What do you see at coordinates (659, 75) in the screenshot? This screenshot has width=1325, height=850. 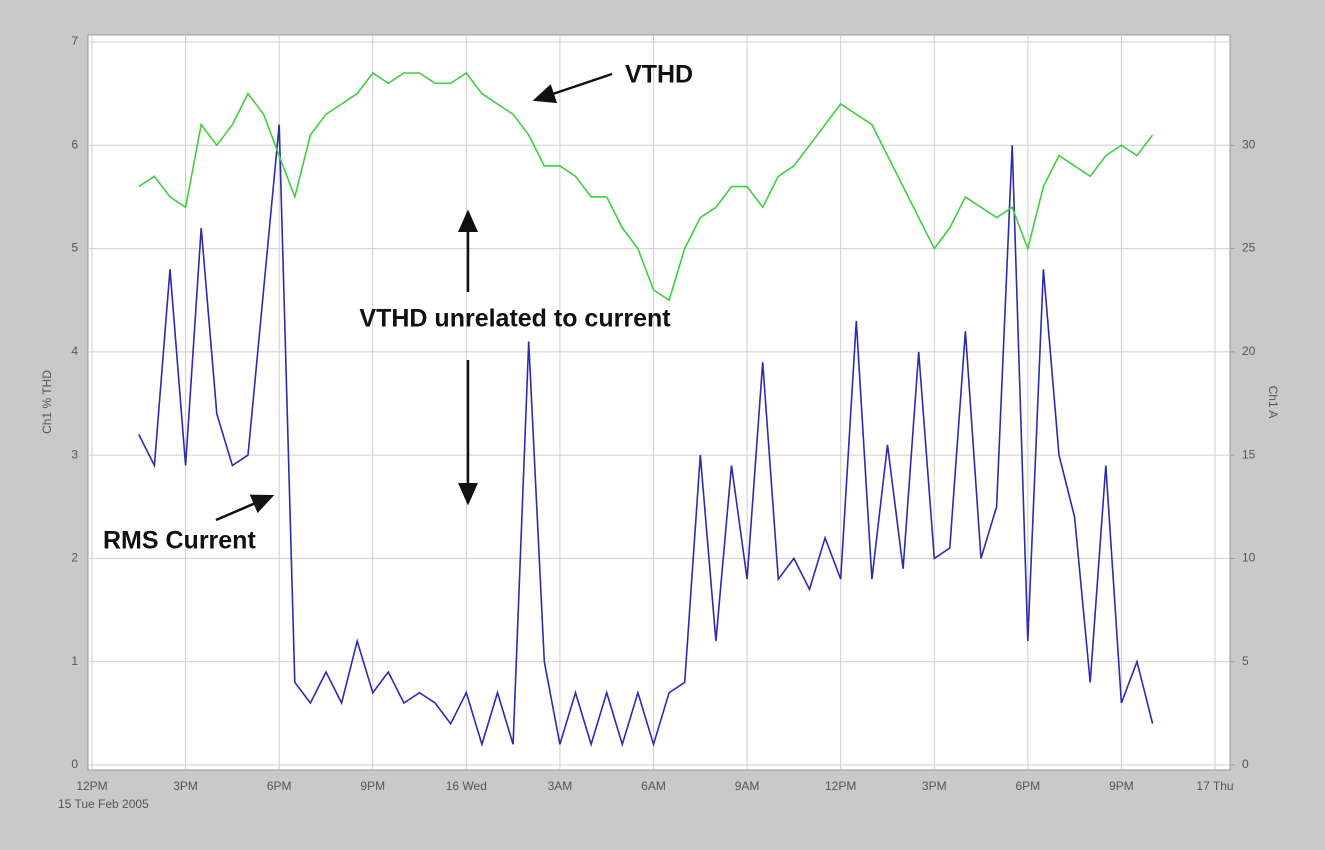 I see `vthd-annotation: VTHD` at bounding box center [659, 75].